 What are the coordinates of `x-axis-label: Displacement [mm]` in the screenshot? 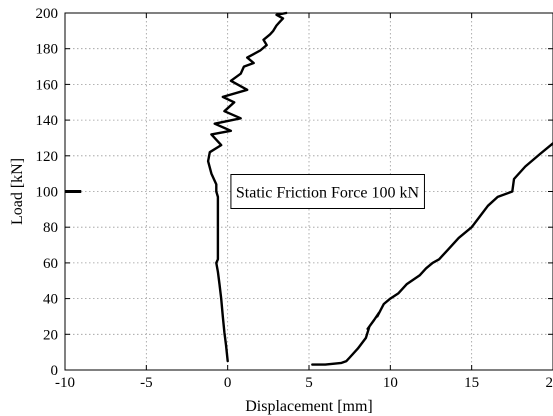 It's located at (309, 406).